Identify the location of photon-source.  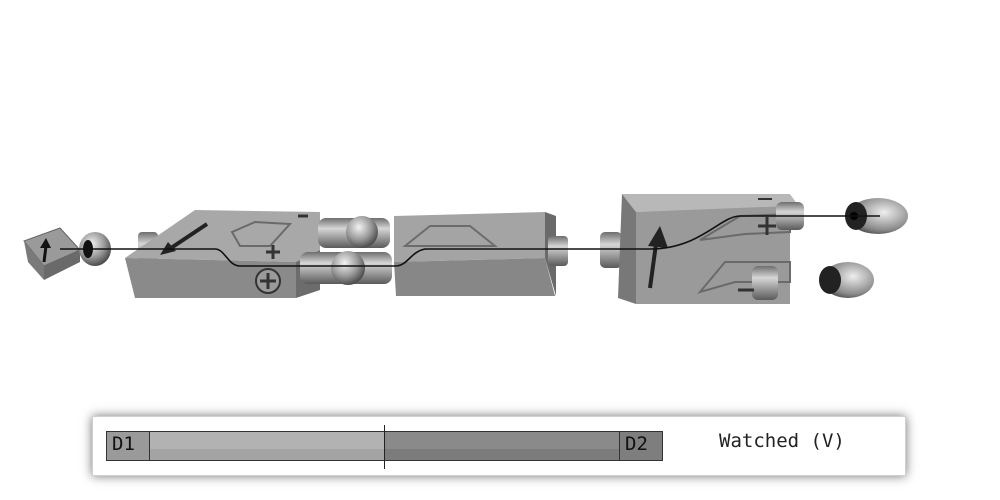
(52, 253).